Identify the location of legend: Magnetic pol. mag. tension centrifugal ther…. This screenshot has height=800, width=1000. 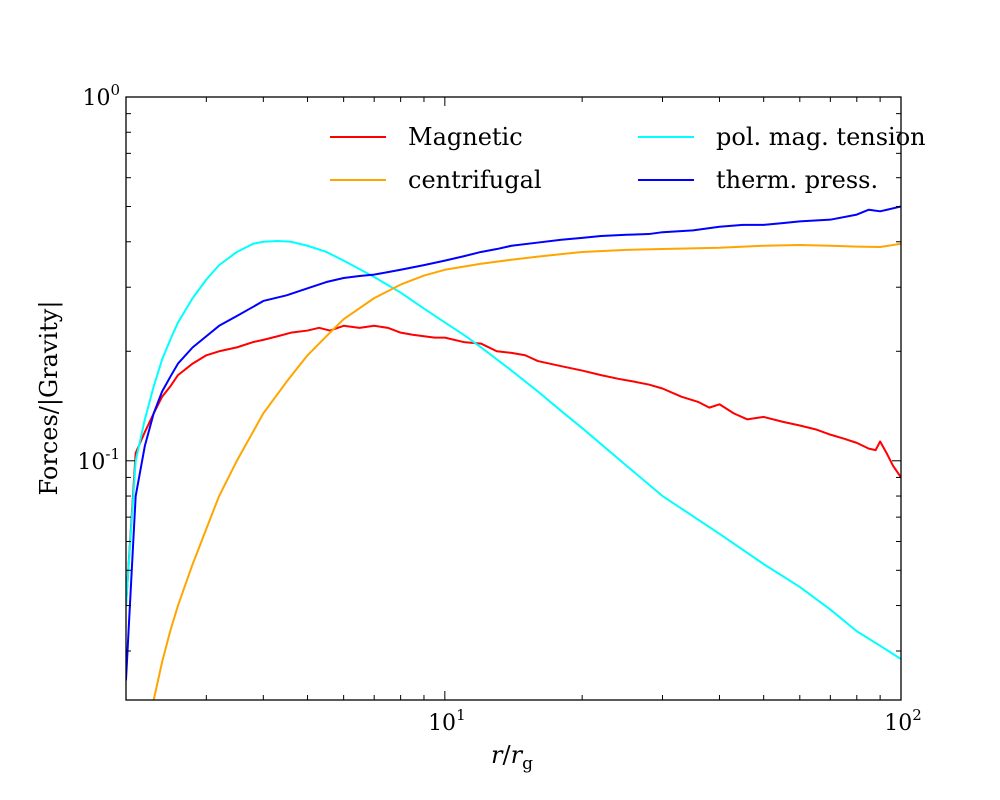
(628, 158).